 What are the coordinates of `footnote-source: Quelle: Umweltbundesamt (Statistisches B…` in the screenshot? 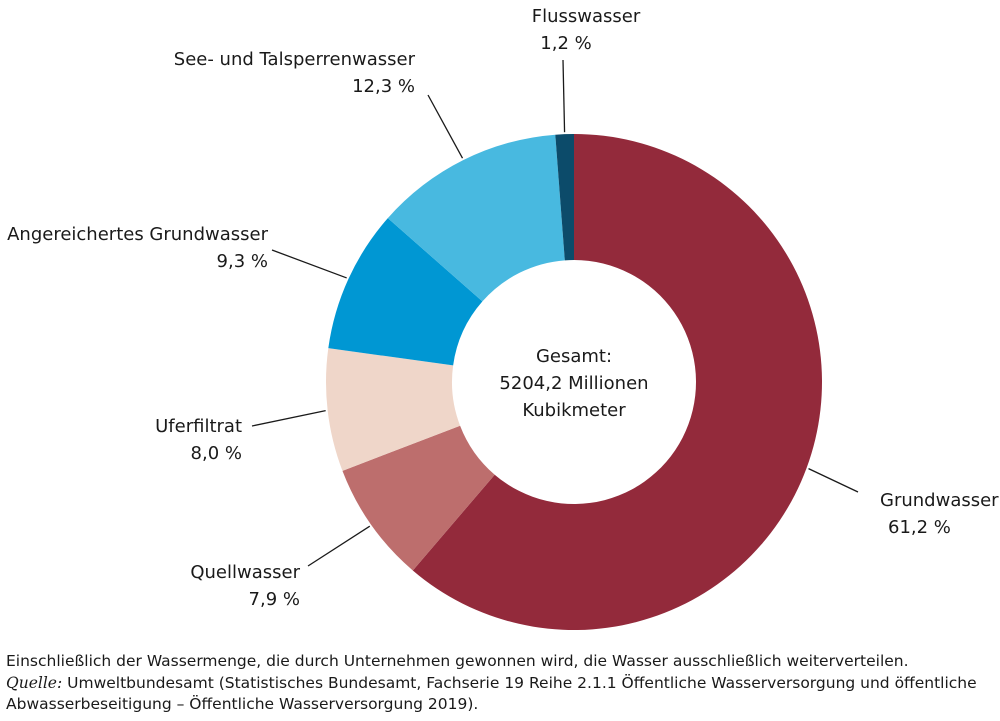 It's located at (501, 694).